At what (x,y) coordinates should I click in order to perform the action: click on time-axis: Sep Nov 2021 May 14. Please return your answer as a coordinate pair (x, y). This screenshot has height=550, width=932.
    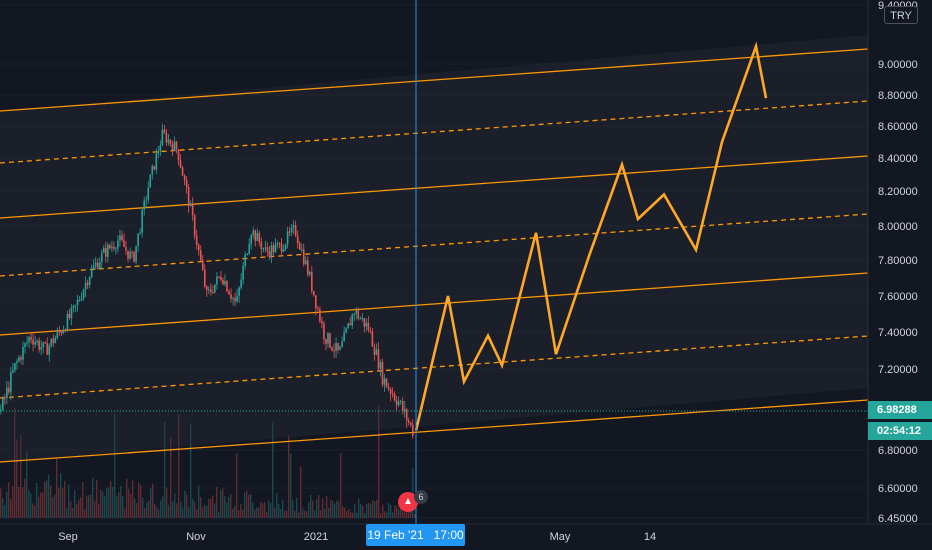
    Looking at the image, I should click on (357, 537).